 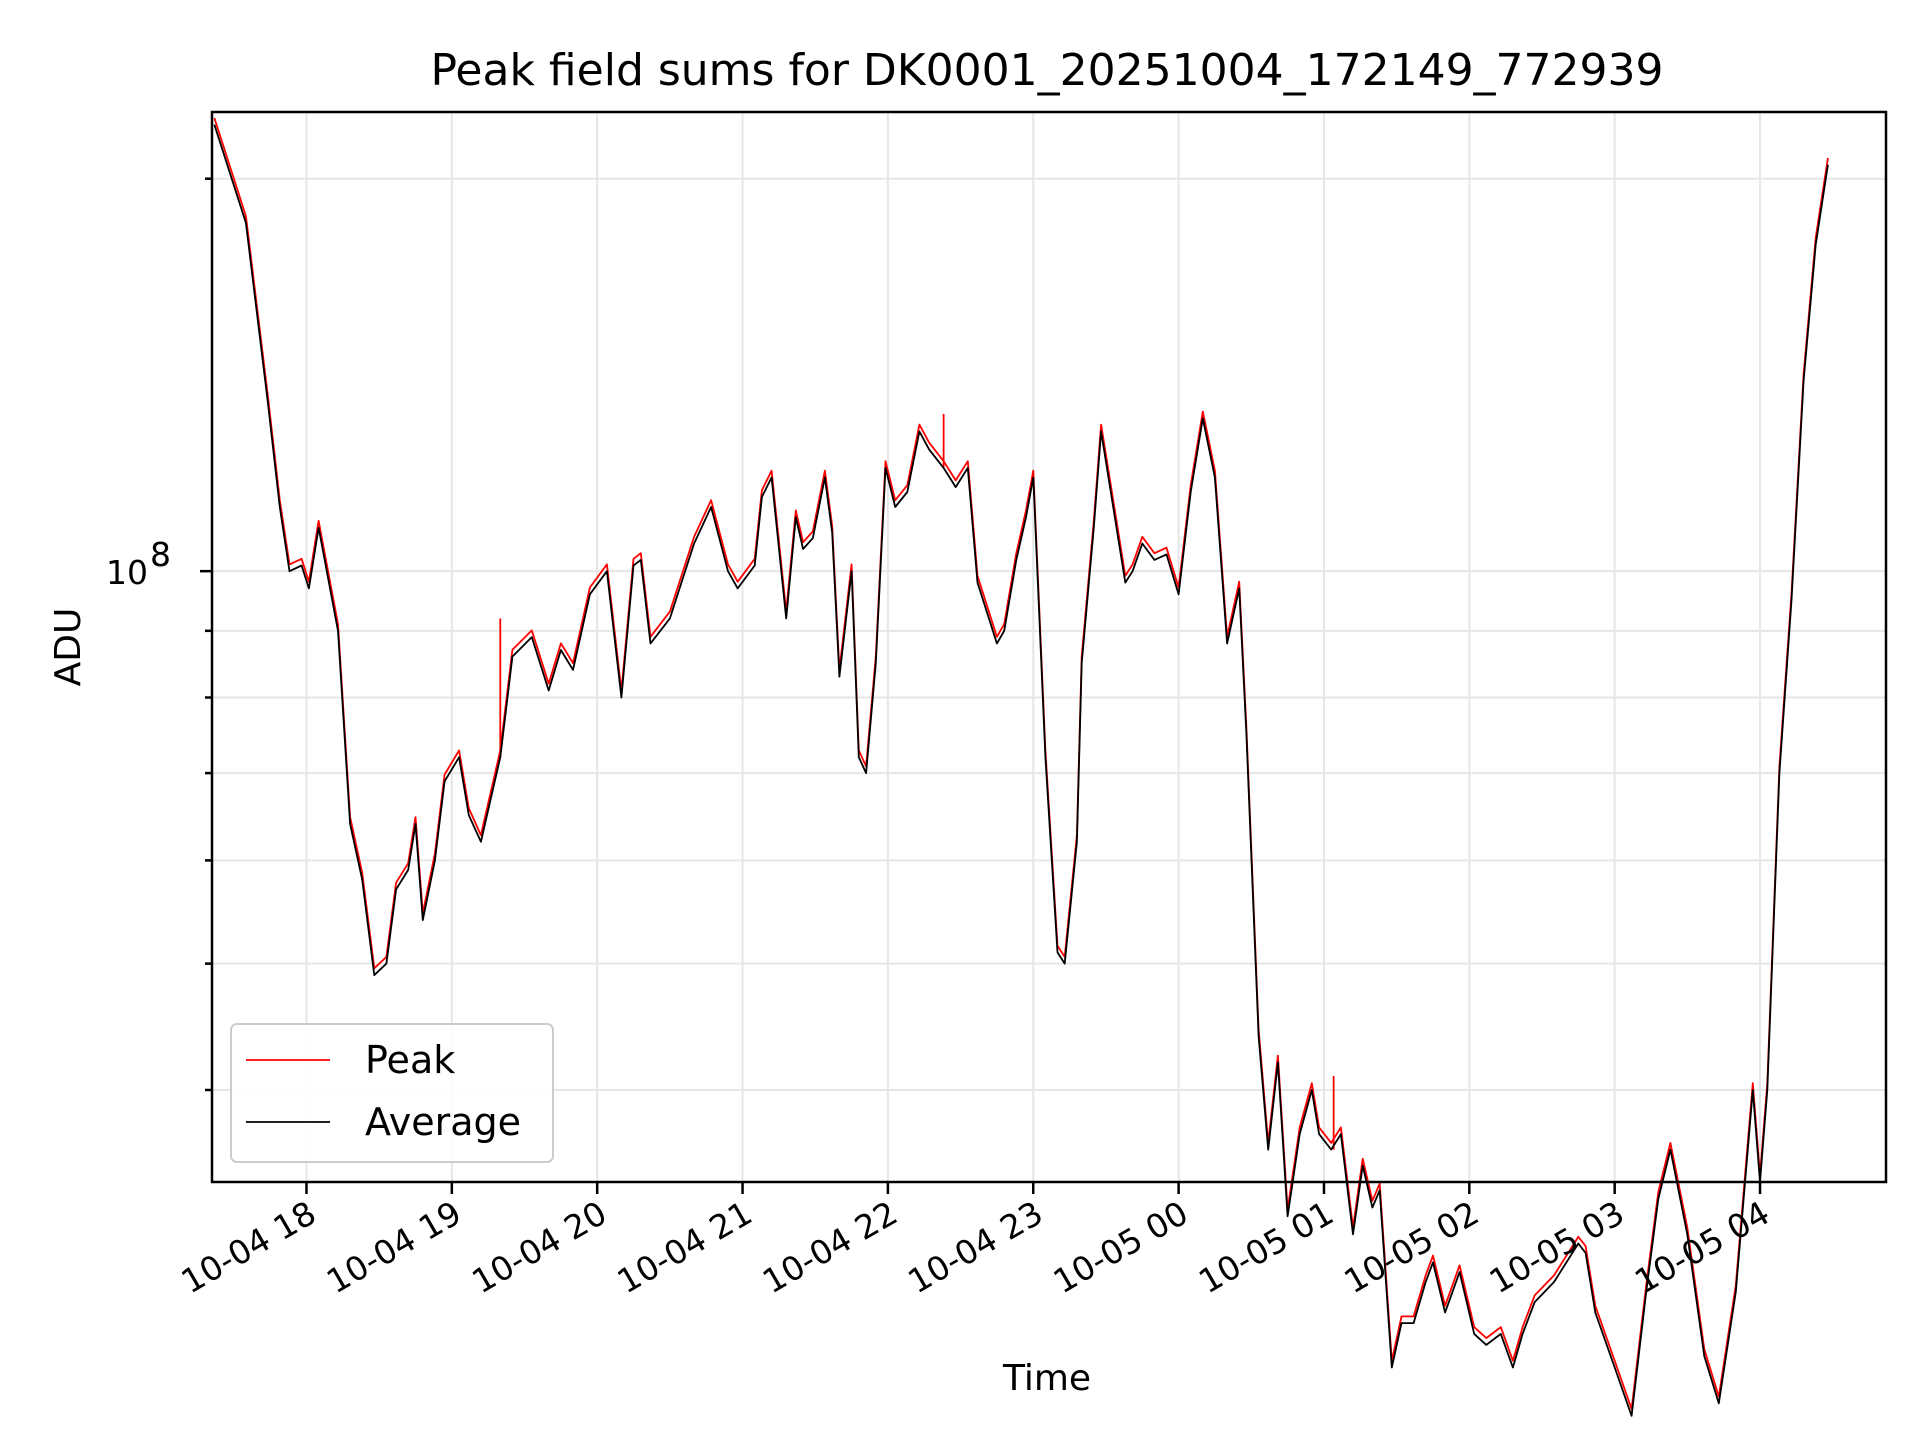 What do you see at coordinates (539, 1247) in the screenshot?
I see `x-tick-label: 10-04 20` at bounding box center [539, 1247].